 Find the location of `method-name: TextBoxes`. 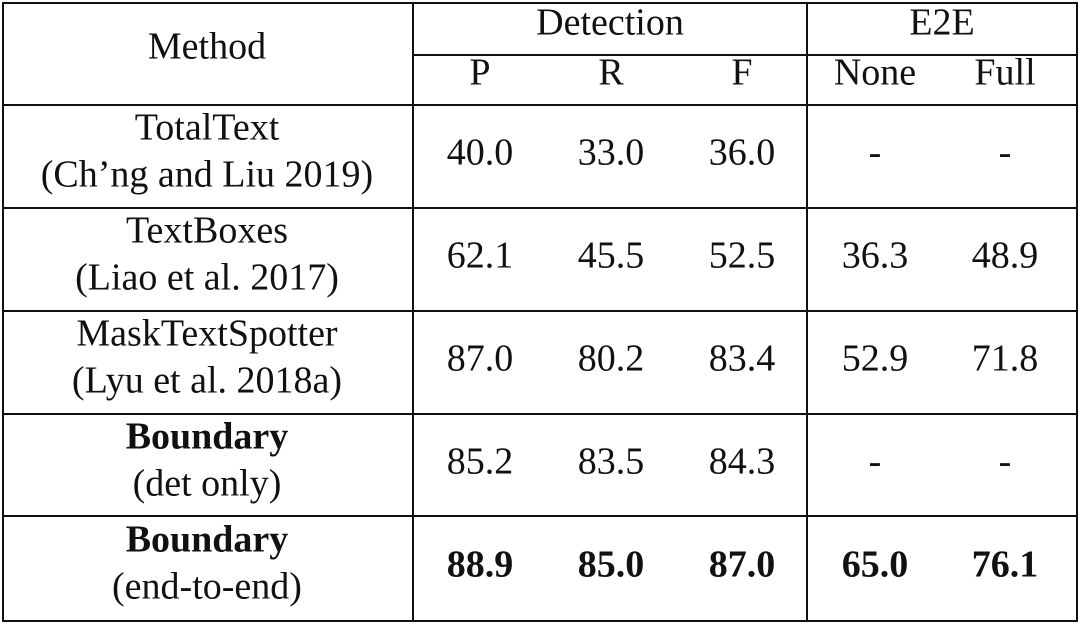

method-name: TextBoxes is located at coordinates (207, 231).